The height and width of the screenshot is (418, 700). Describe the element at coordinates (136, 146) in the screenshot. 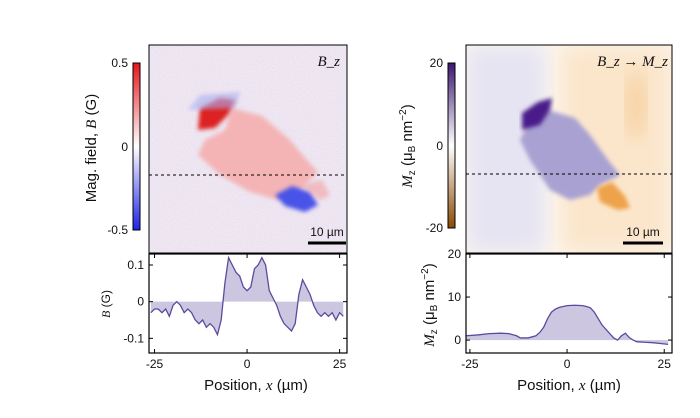

I see `colorbar-left` at that location.